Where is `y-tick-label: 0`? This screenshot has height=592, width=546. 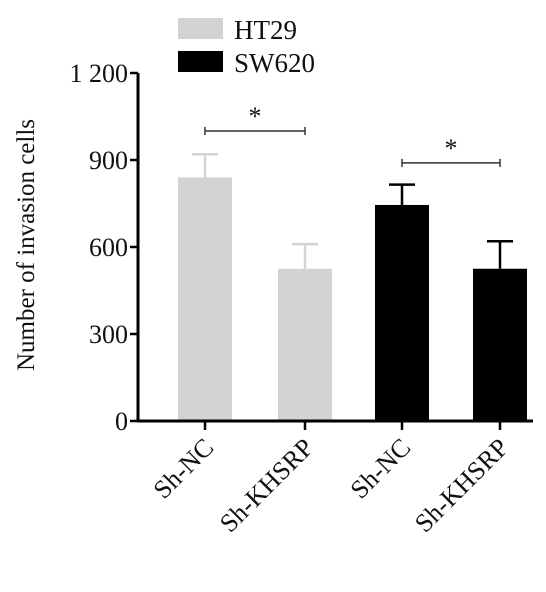 y-tick-label: 0 is located at coordinates (121, 421).